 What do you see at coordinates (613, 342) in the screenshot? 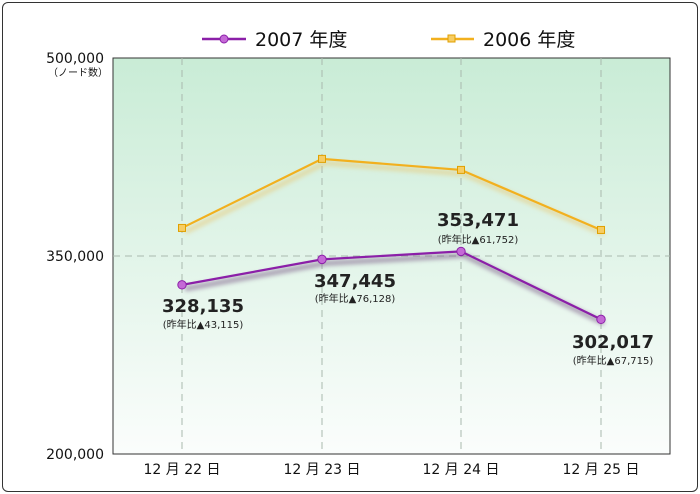
I see `data-label-2007-3: 302,017` at bounding box center [613, 342].